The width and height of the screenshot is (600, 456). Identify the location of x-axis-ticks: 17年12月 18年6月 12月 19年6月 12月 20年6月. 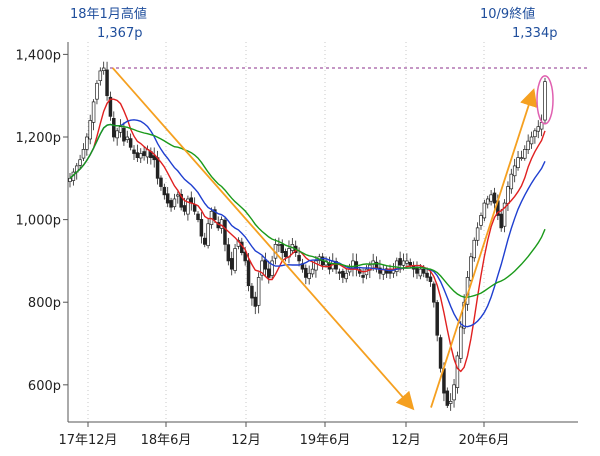
(283, 435).